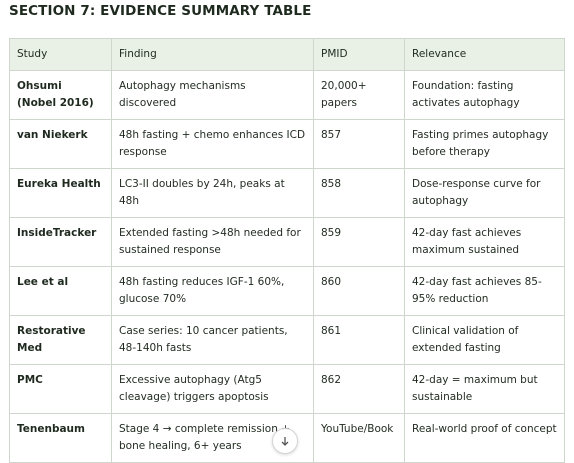 The width and height of the screenshot is (574, 463). Describe the element at coordinates (160, 11) in the screenshot. I see `section-title: SECTION 7: EVIDENCE SUMMARY TABLE` at that location.